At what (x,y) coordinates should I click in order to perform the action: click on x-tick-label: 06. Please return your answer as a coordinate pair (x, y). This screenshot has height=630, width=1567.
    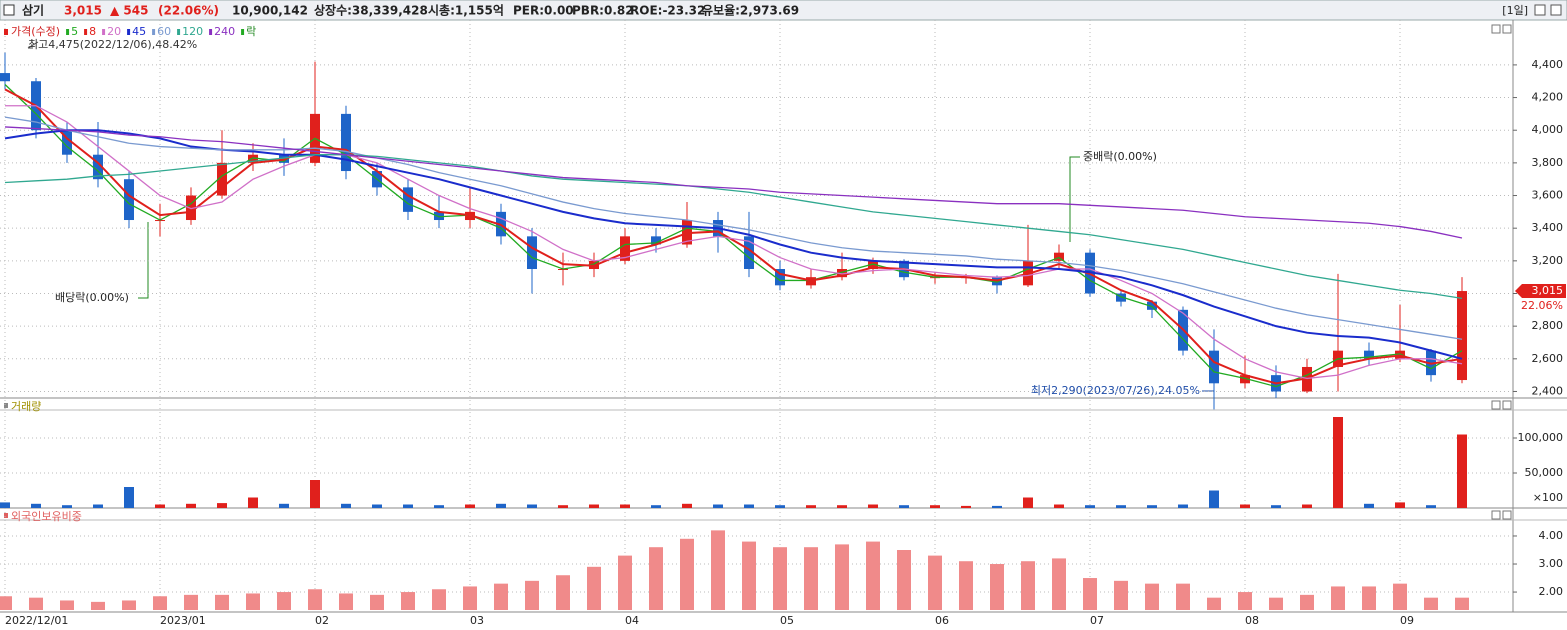
    Looking at the image, I should click on (942, 620).